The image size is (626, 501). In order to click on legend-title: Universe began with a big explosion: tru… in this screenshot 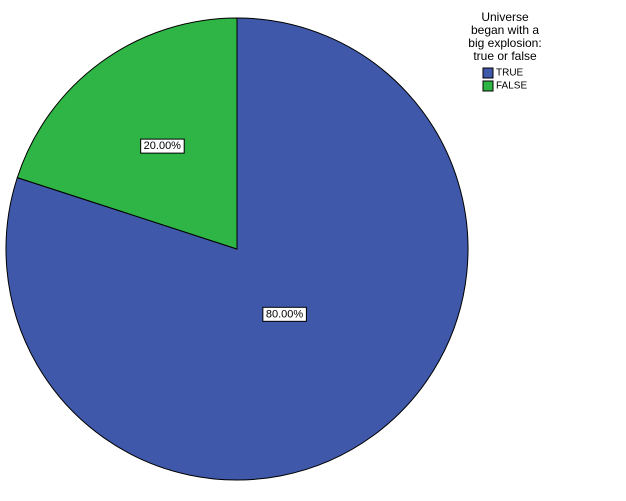, I will do `click(505, 36)`.